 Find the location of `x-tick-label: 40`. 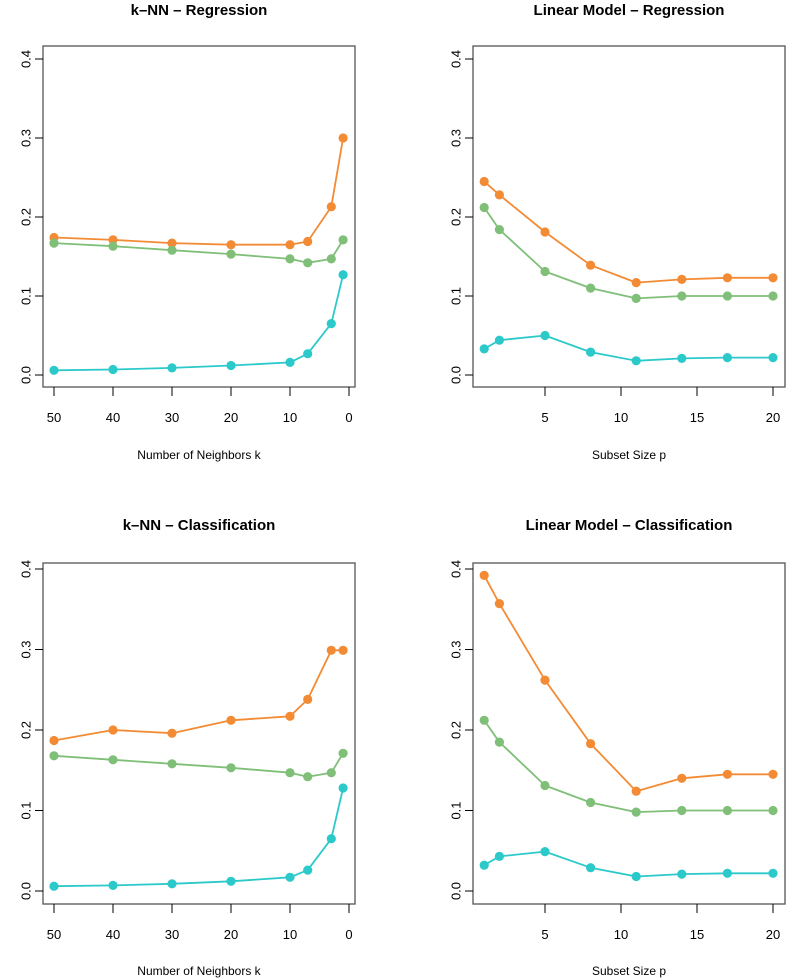

x-tick-label: 40 is located at coordinates (113, 417).